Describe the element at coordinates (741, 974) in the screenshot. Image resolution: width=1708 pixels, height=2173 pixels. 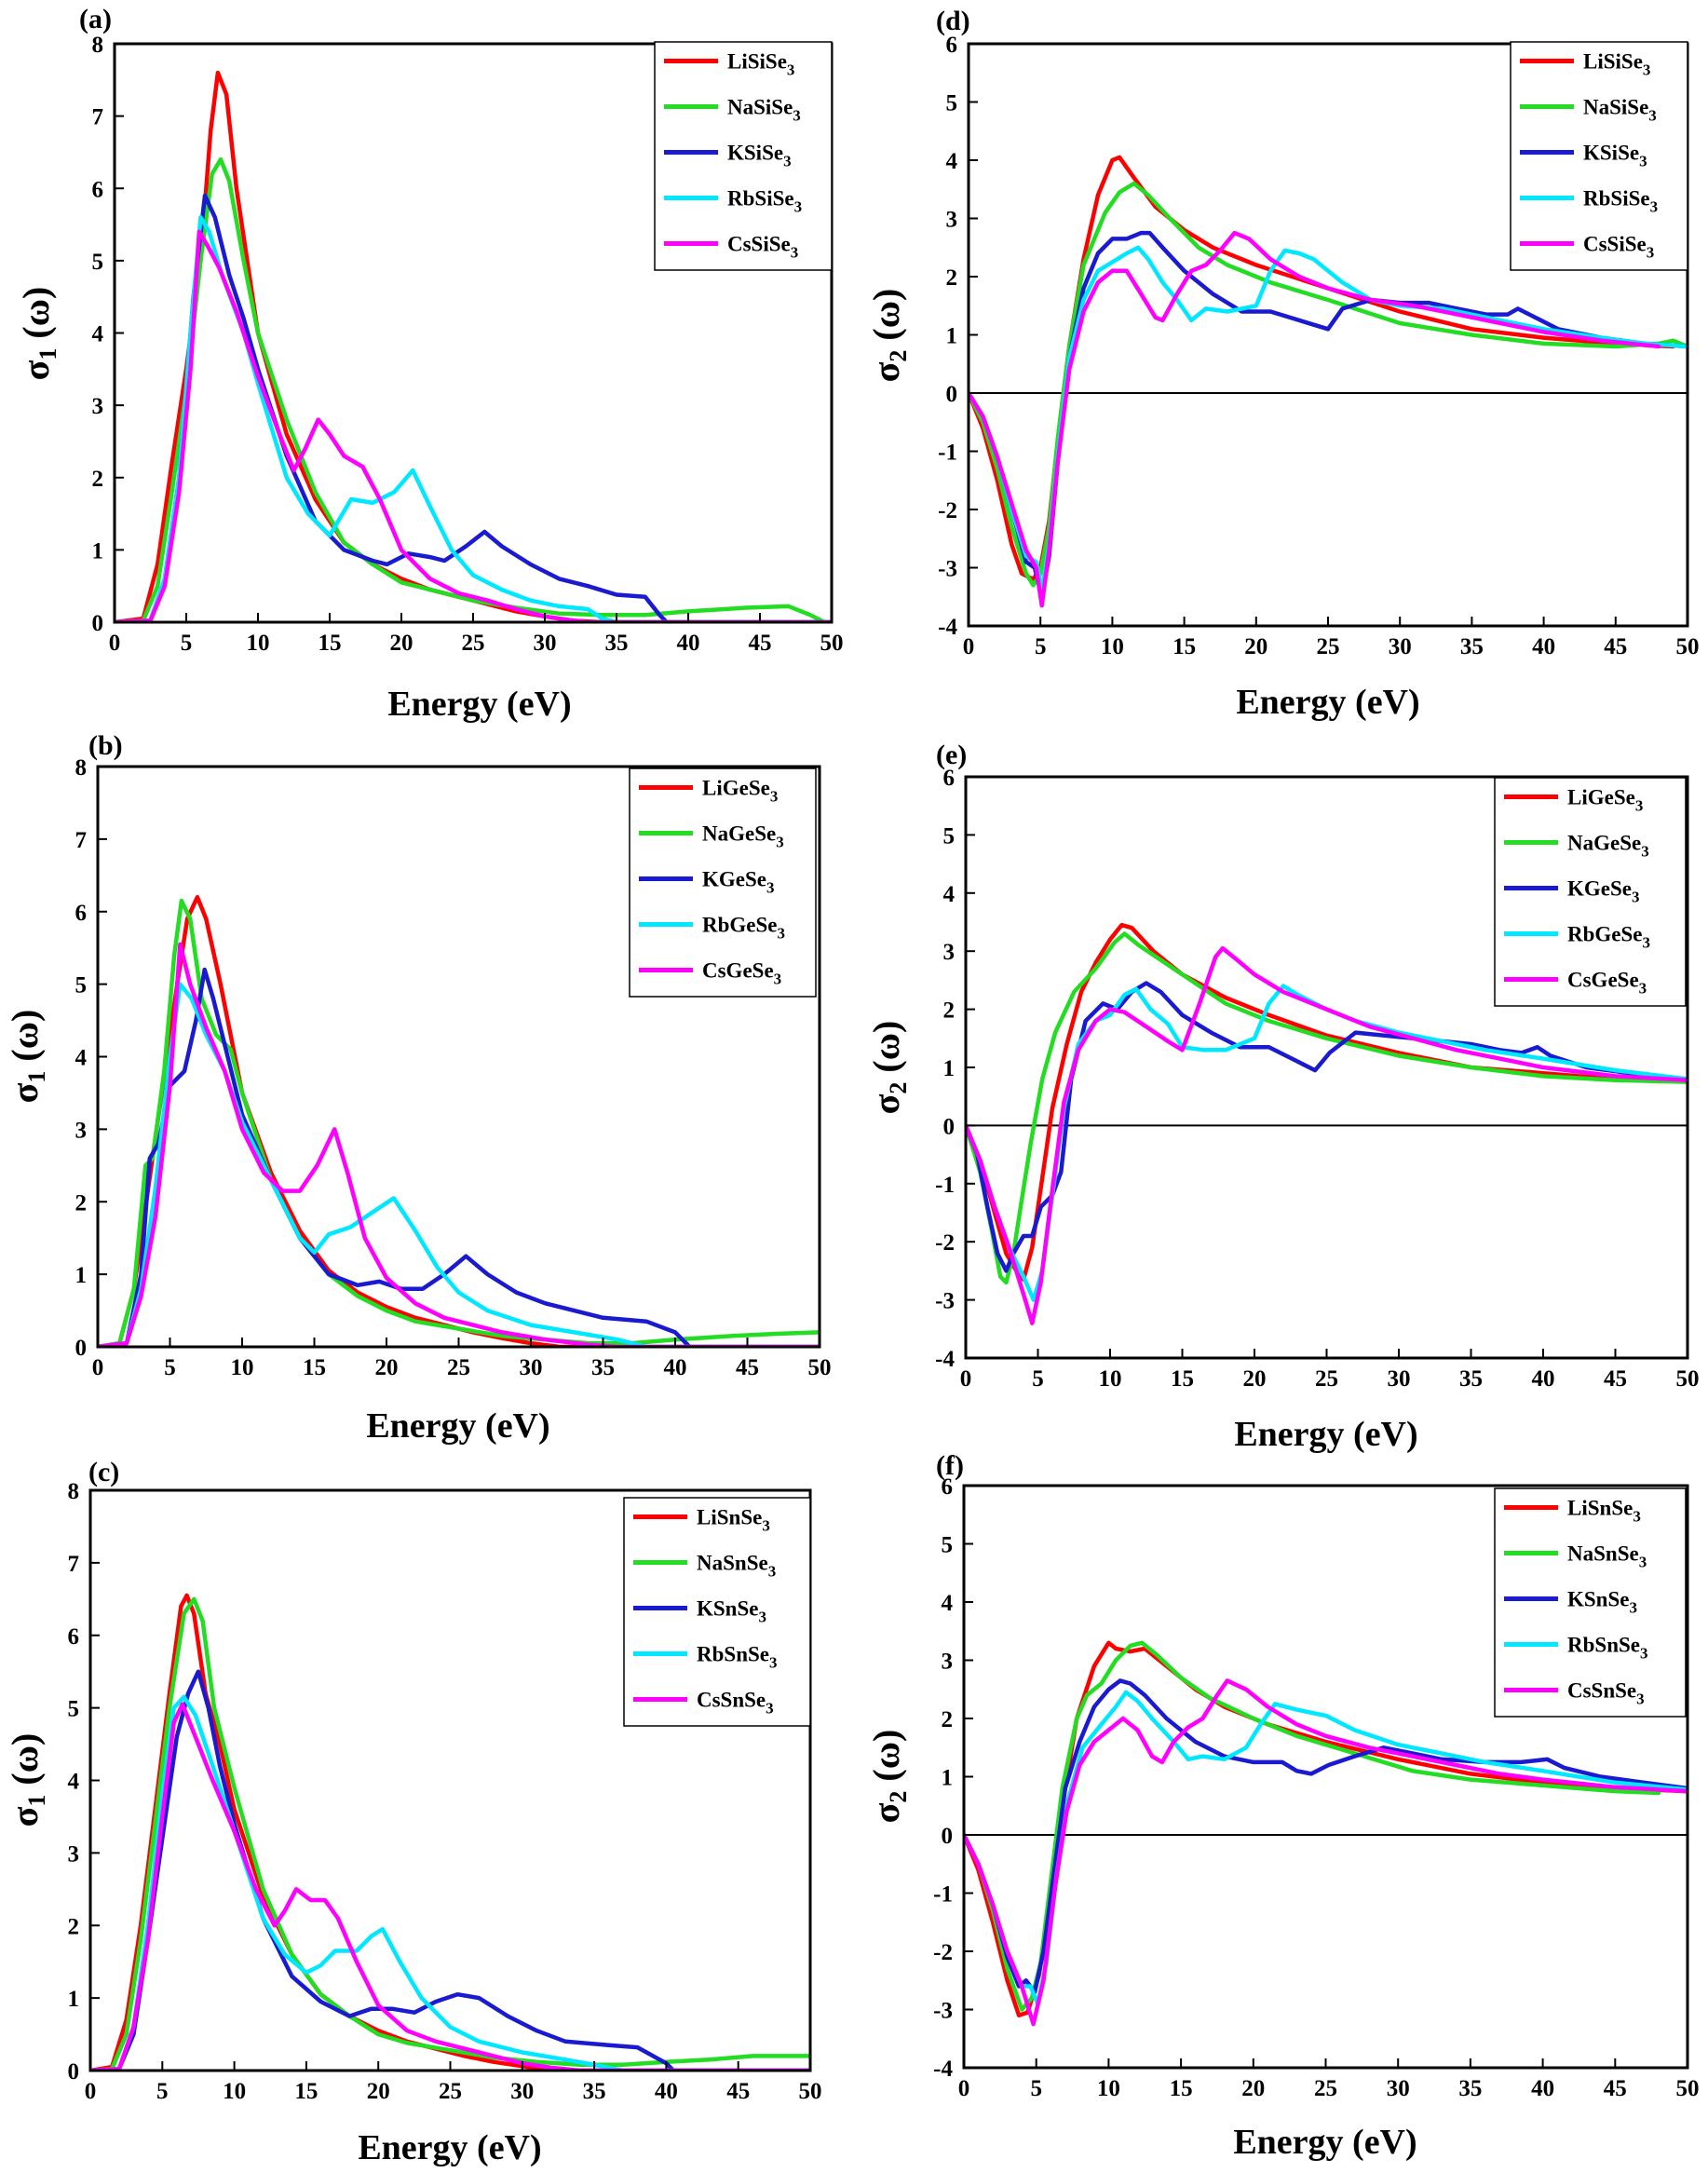
I see `legend-label-cs: CsGeSe3` at that location.